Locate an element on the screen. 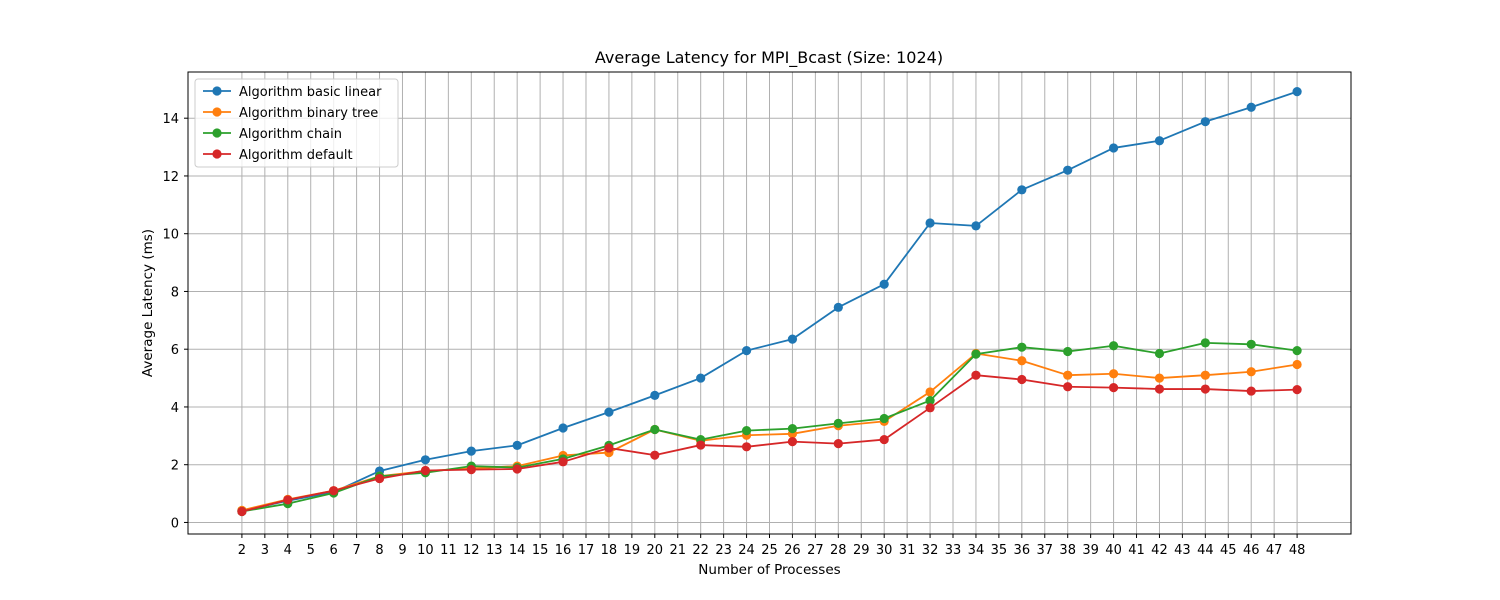 The width and height of the screenshot is (1500, 600). legend-entry: Algorithm binary tree is located at coordinates (290, 113).